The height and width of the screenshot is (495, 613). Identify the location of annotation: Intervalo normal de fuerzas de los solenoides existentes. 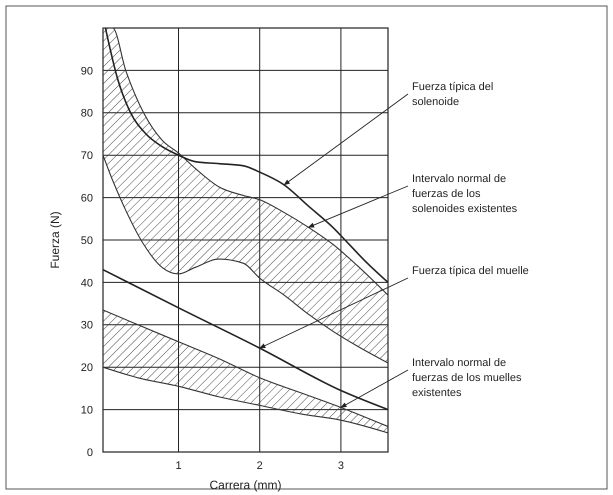
(465, 194).